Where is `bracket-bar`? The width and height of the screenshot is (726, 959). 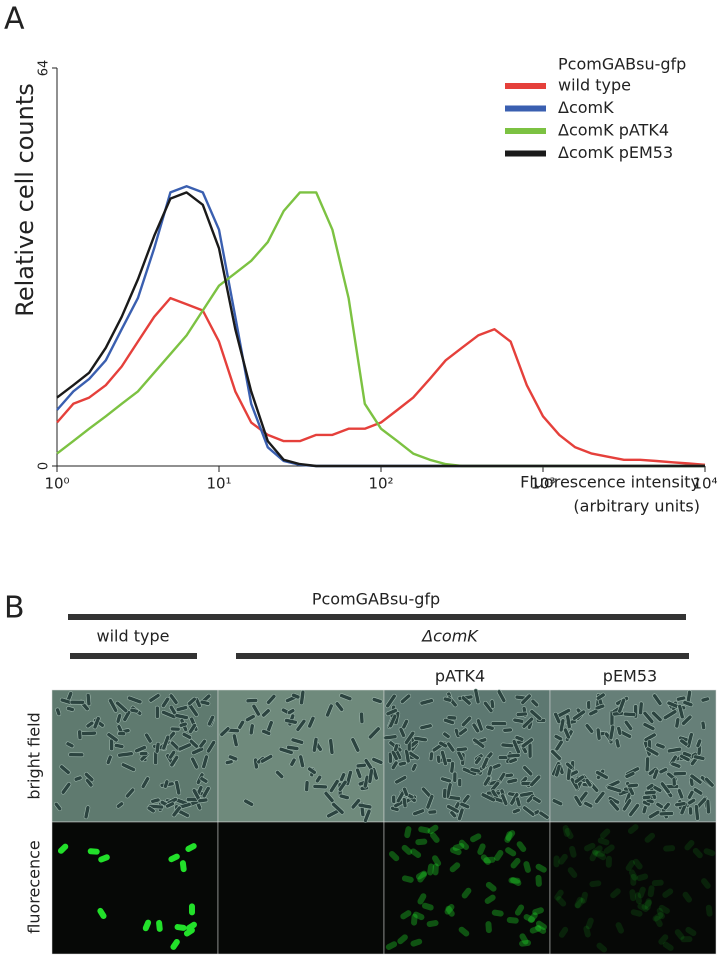
bracket-bar is located at coordinates (462, 656).